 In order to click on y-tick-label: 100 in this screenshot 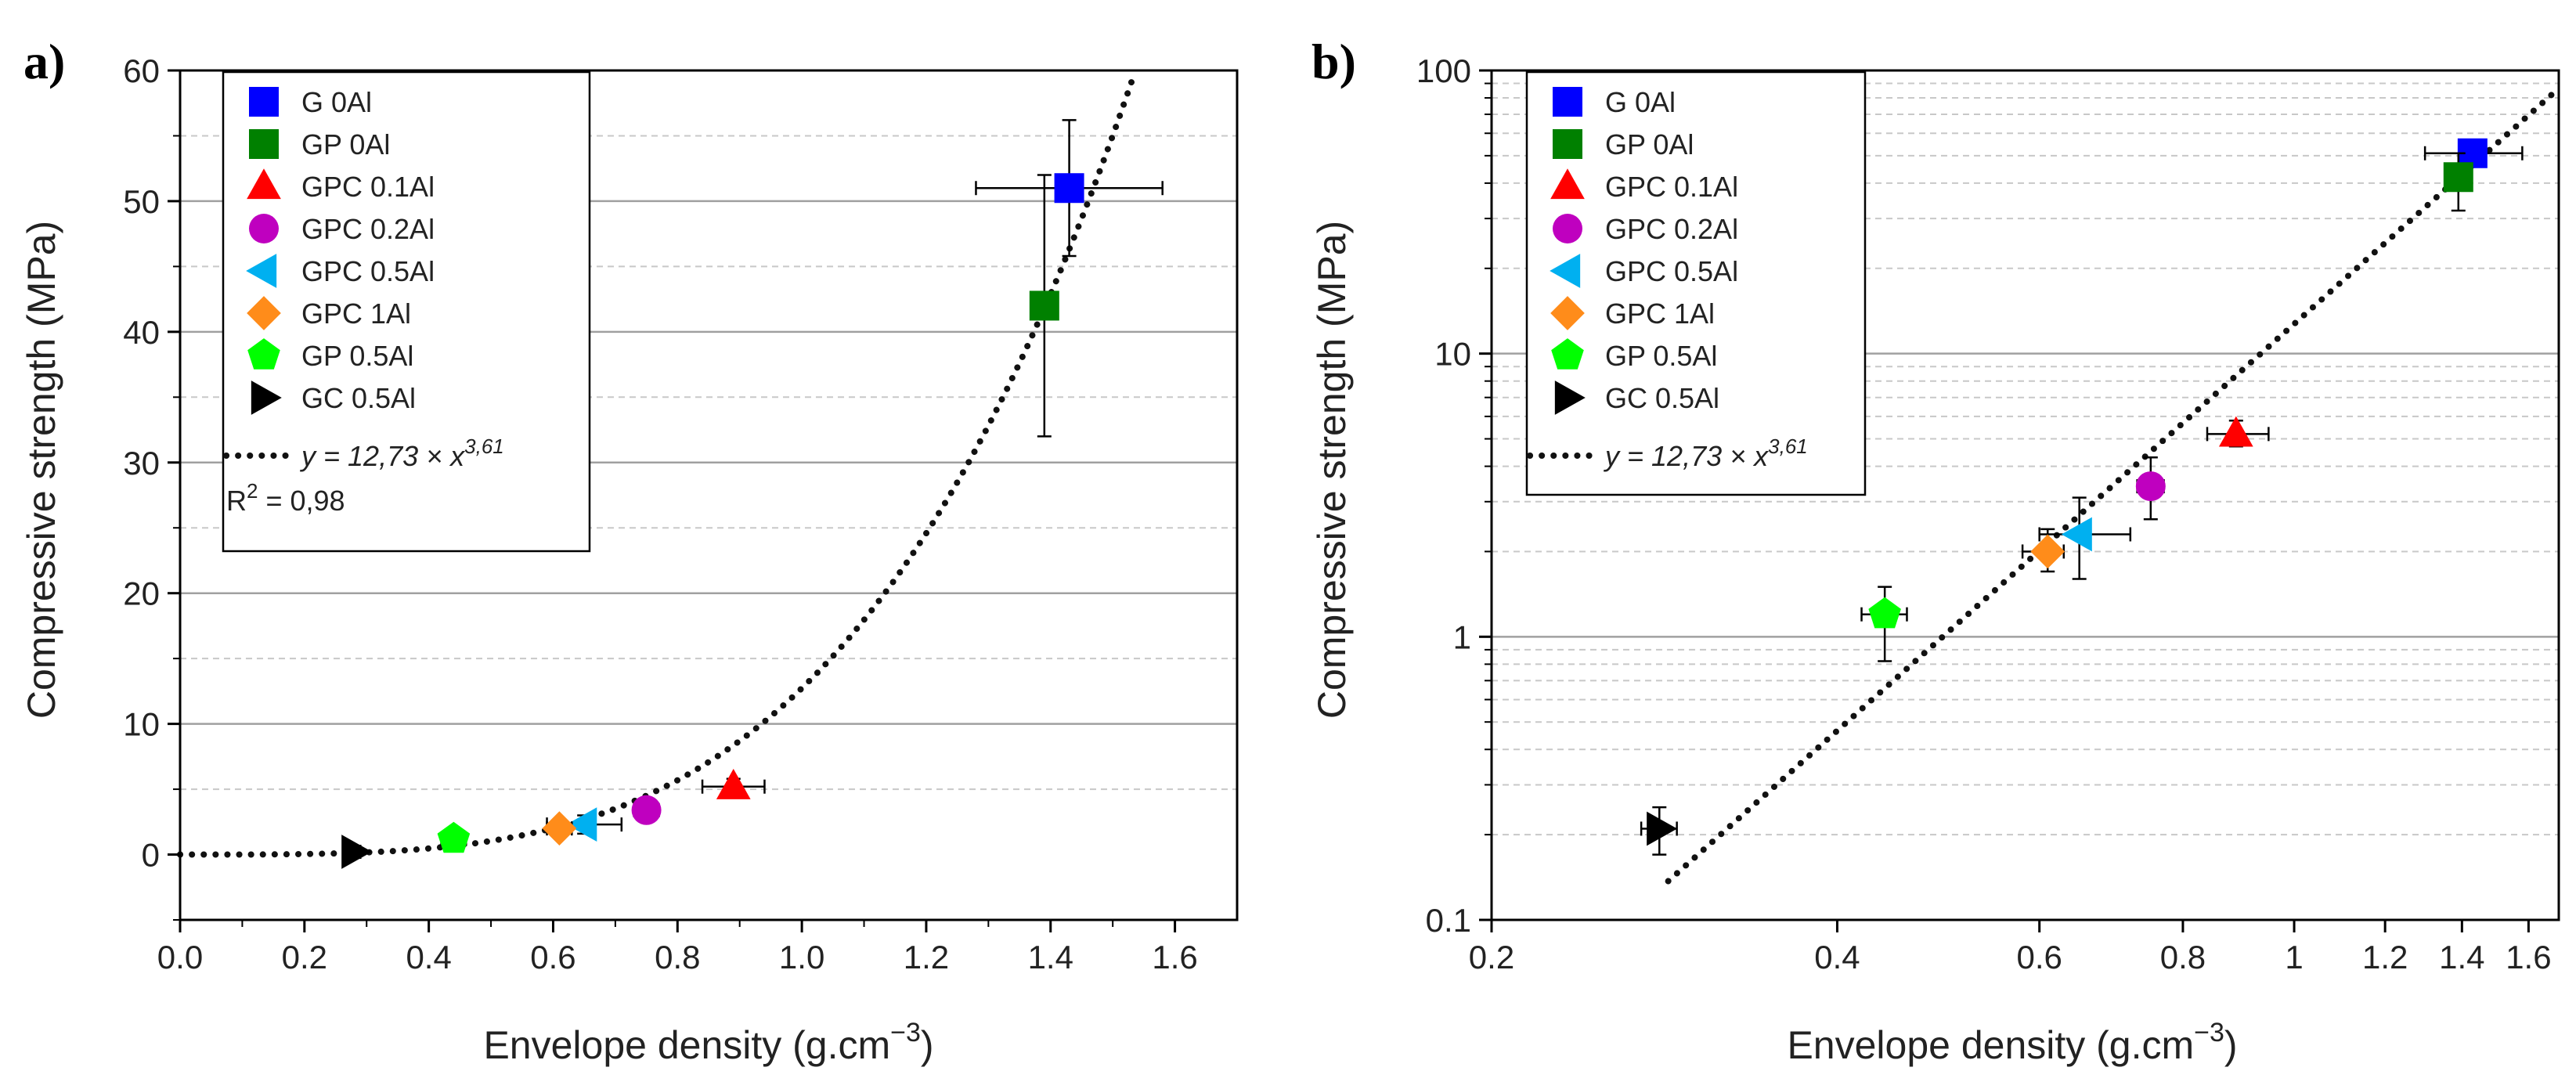, I will do `click(1444, 70)`.